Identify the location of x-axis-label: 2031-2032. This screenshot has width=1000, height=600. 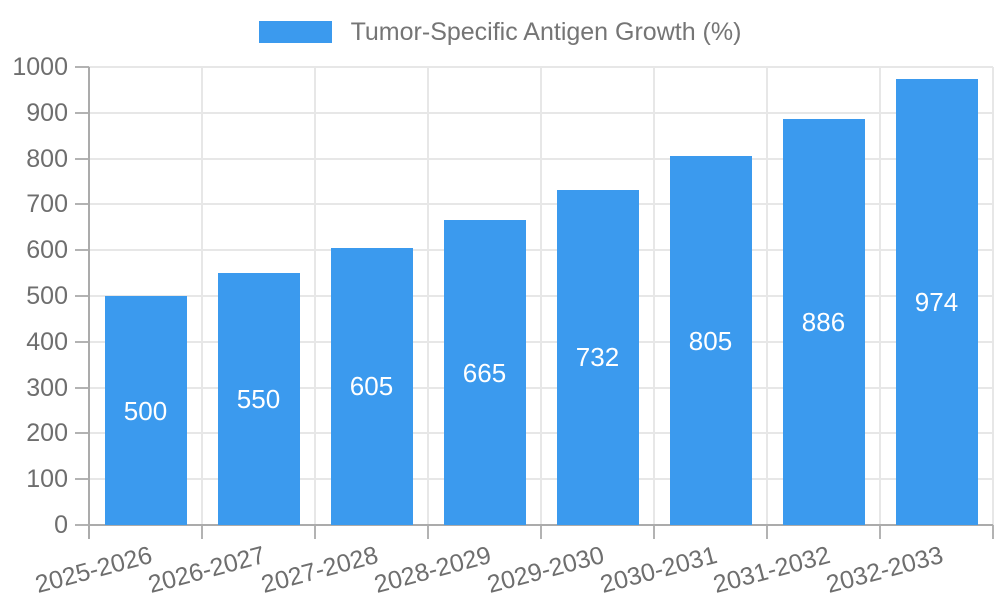
(772, 569).